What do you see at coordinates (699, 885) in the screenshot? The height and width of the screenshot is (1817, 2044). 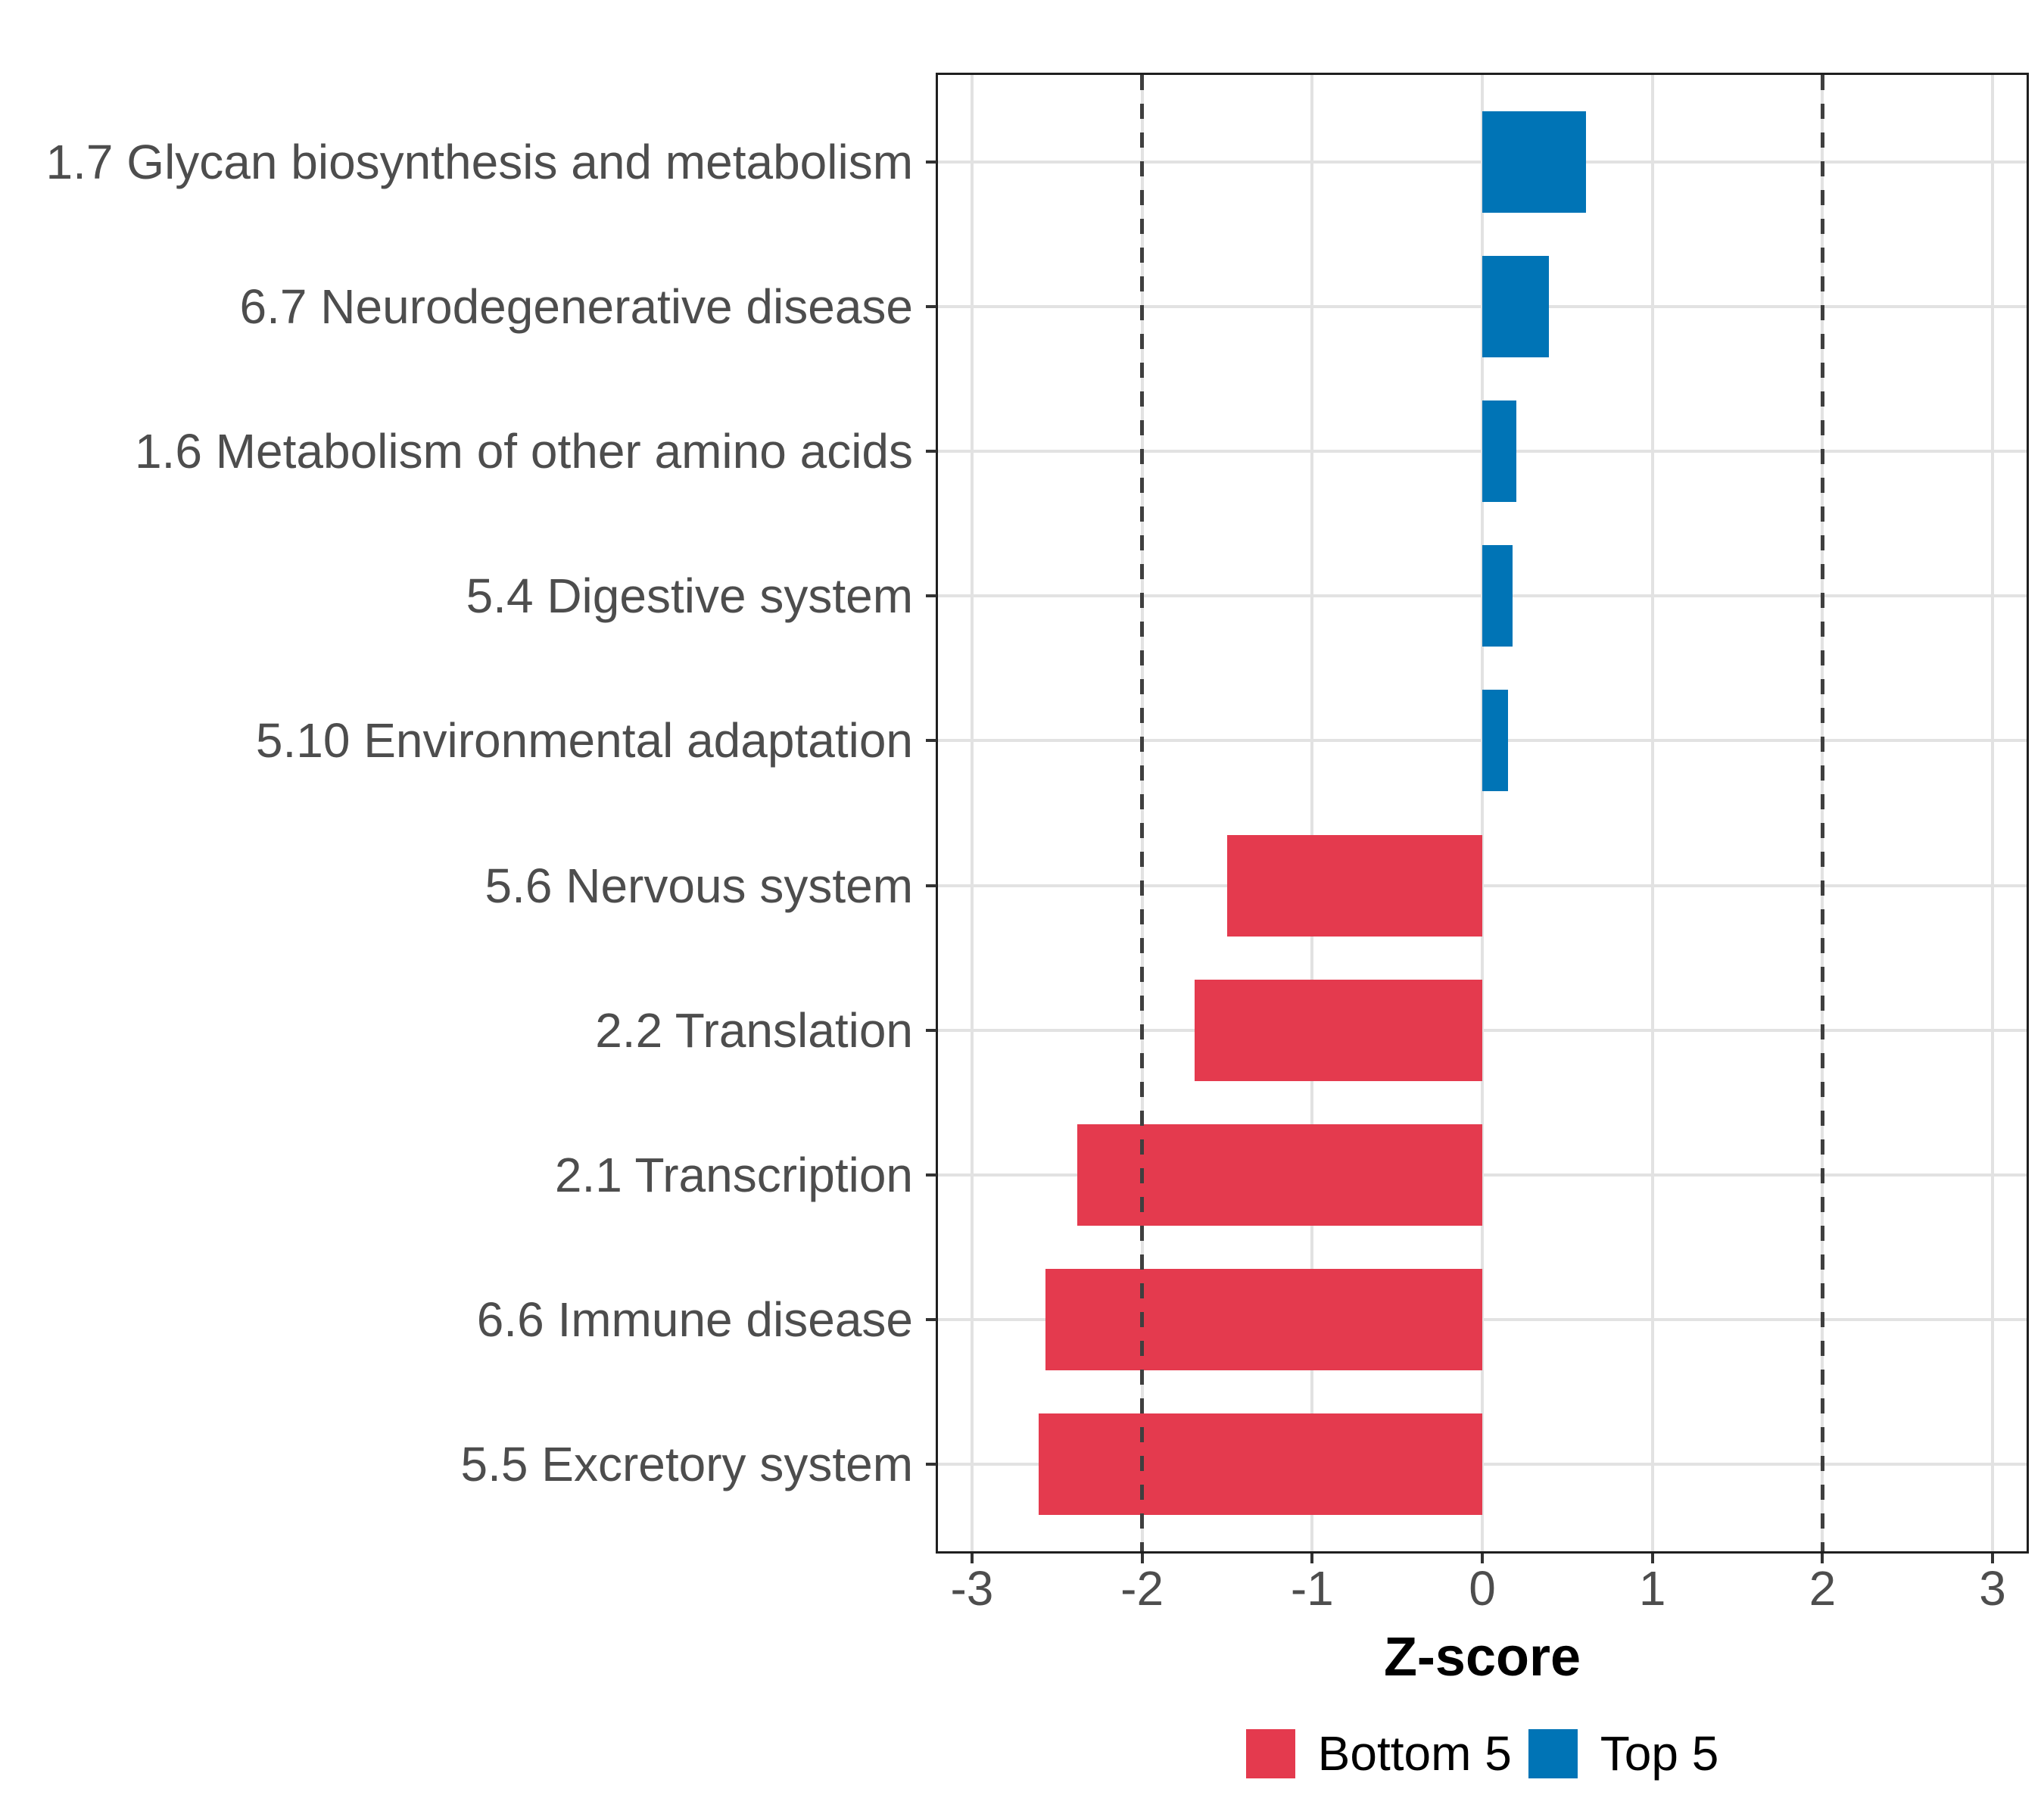 I see `category-label: 5.6 Nervous system` at bounding box center [699, 885].